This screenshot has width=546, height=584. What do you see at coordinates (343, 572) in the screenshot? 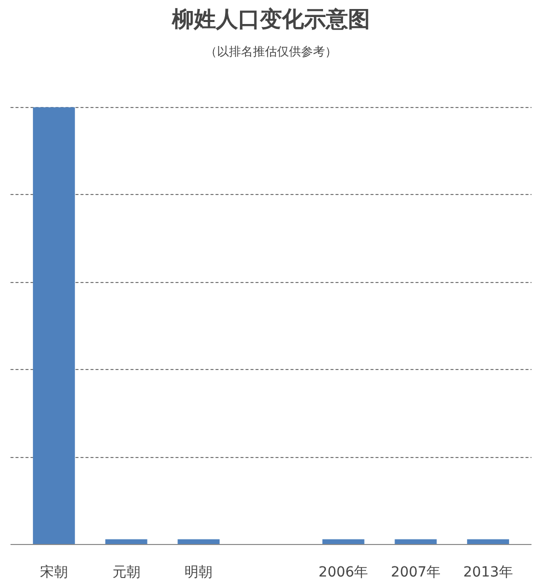
I see `x-tick-label: 2006年` at bounding box center [343, 572].